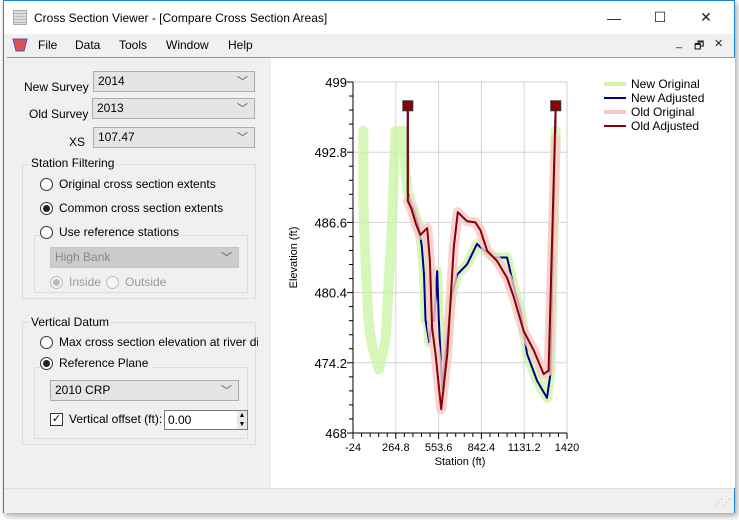  What do you see at coordinates (83, 390) in the screenshot?
I see `reference-plane-value: 2010 CRP` at bounding box center [83, 390].